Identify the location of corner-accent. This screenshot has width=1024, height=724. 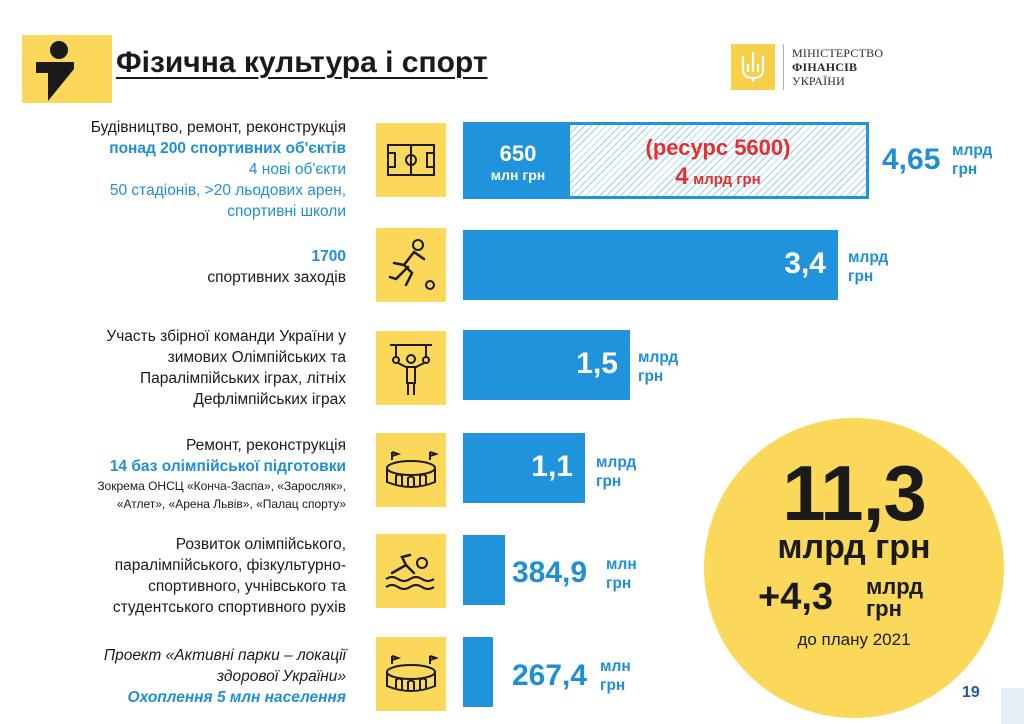
(1012, 706).